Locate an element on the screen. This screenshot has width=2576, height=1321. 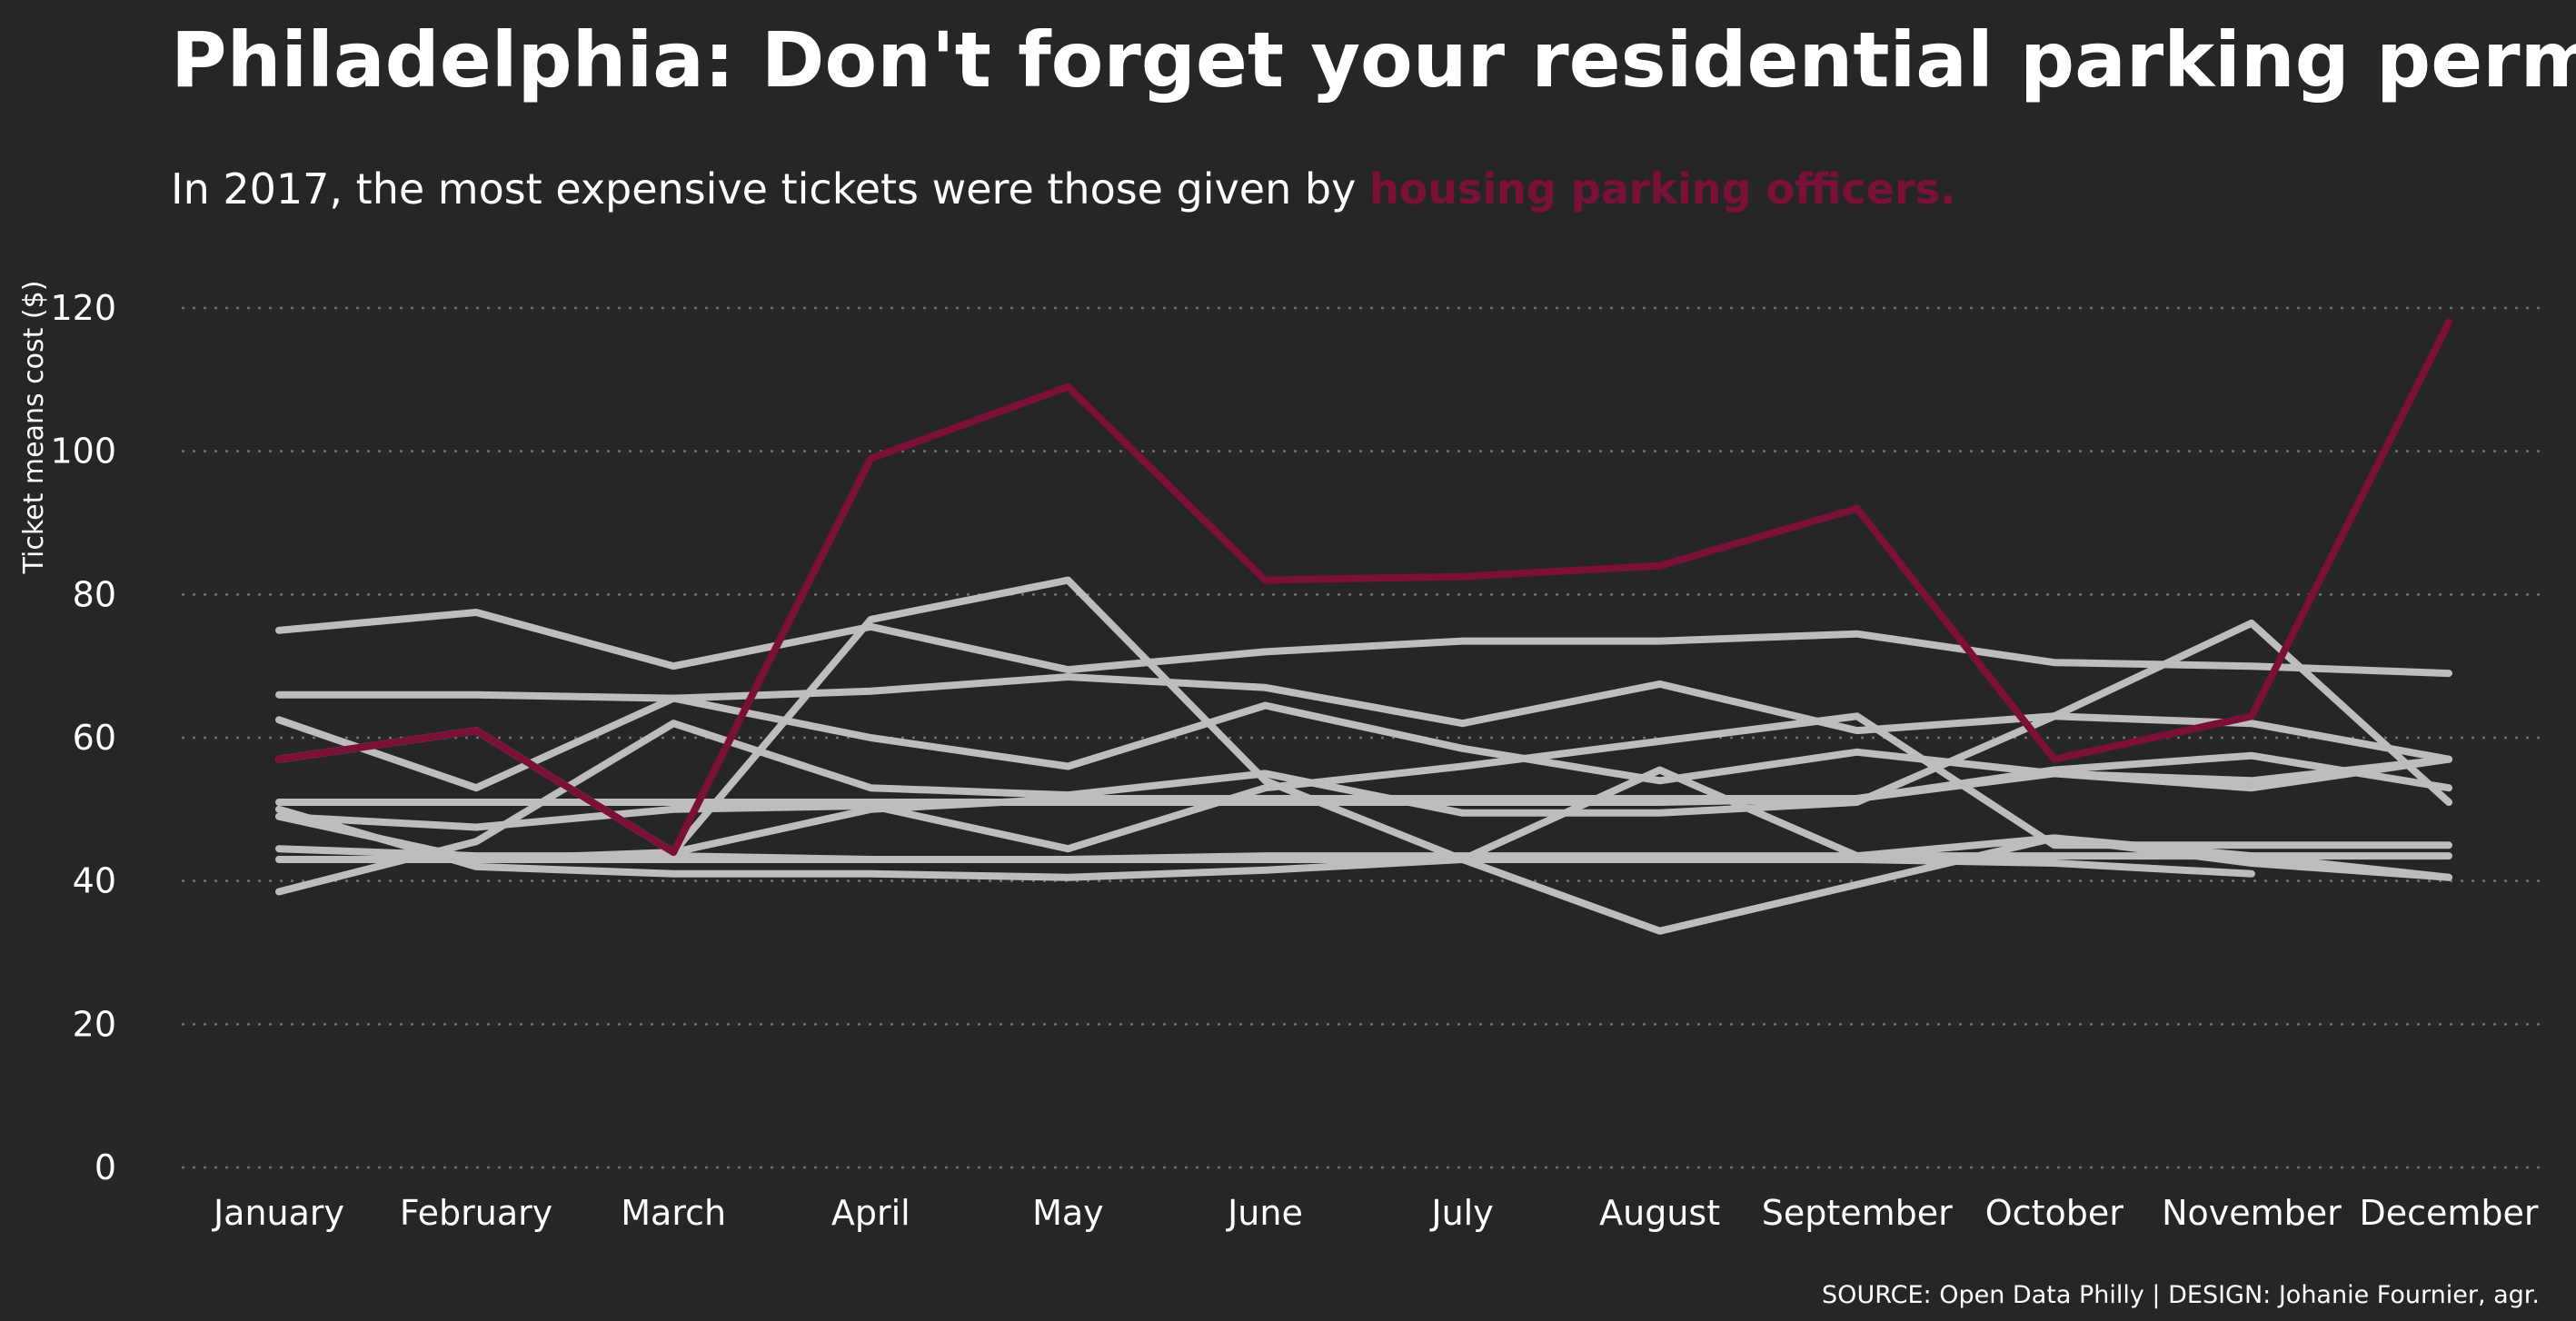
y-axis-label: Ticket means cost ($) is located at coordinates (34, 428).